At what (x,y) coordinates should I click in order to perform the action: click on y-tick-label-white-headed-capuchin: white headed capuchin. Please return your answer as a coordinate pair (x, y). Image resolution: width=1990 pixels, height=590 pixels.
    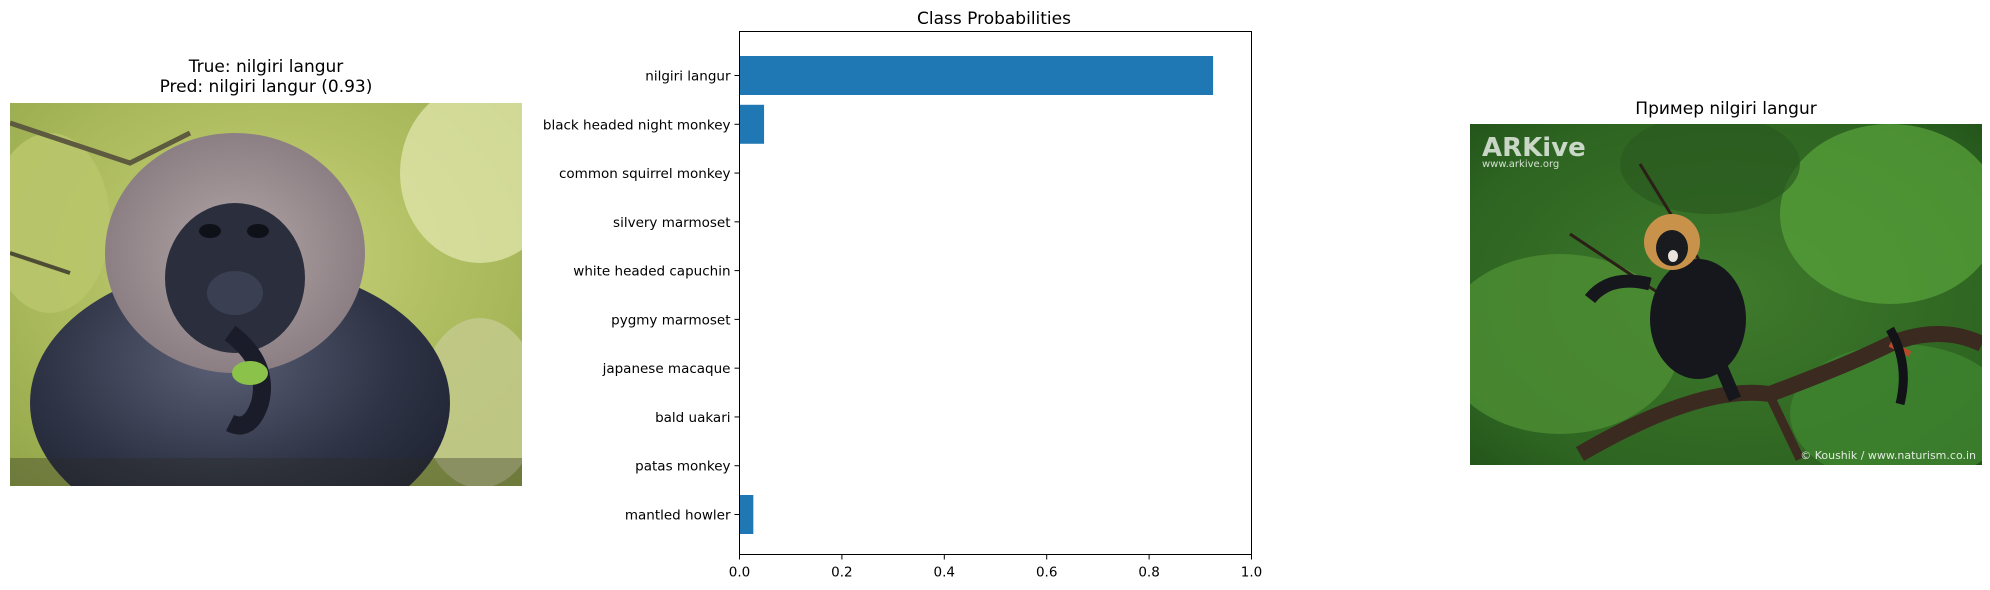
    Looking at the image, I should click on (651, 272).